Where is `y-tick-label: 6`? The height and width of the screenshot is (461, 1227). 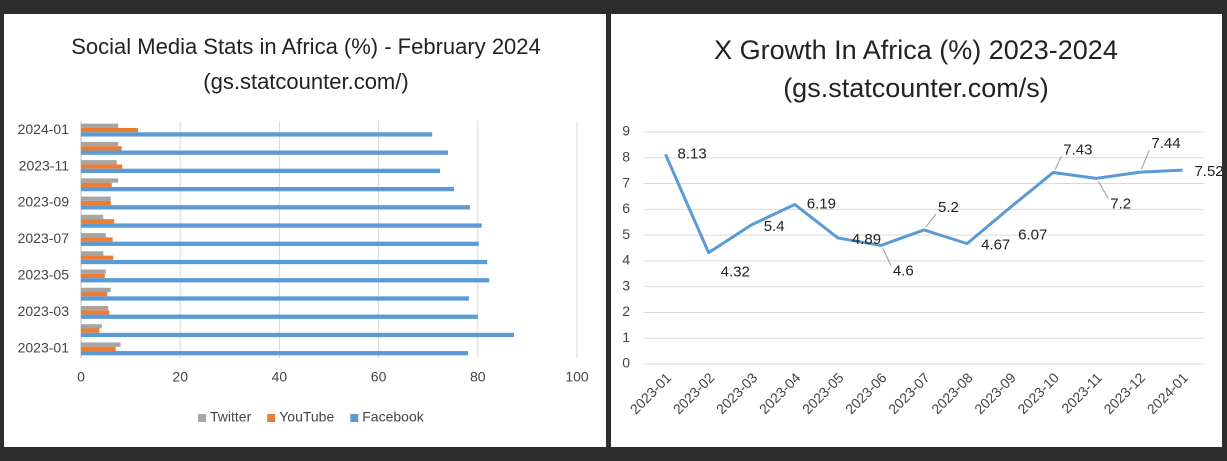
y-tick-label: 6 is located at coordinates (626, 208).